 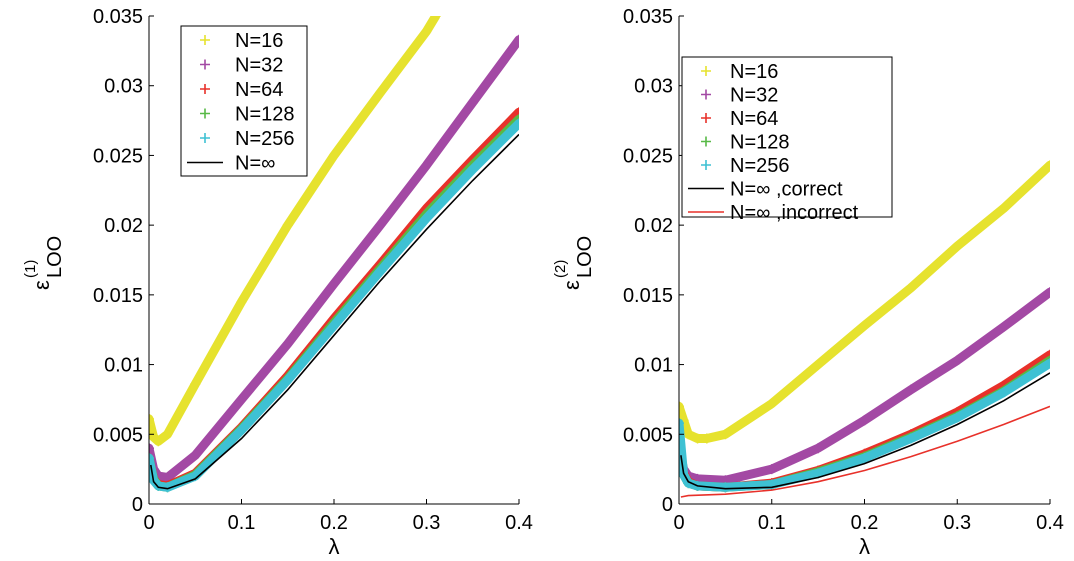 What do you see at coordinates (773, 213) in the screenshot?
I see `legend-item: N=∞ ,incorrect` at bounding box center [773, 213].